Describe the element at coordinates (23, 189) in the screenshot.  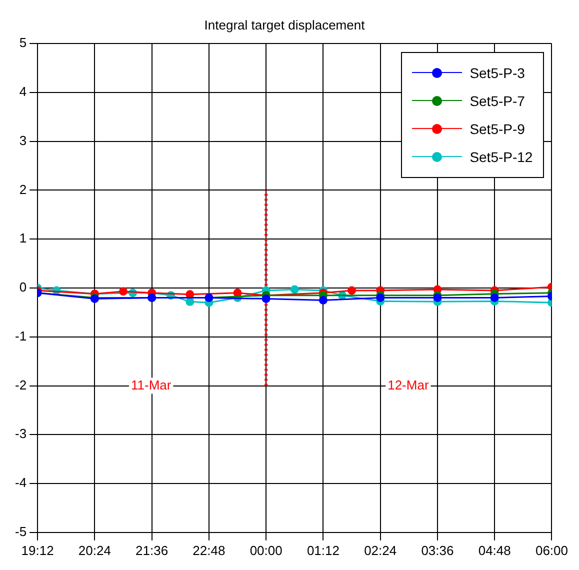
I see `y-tick-label: 2` at that location.